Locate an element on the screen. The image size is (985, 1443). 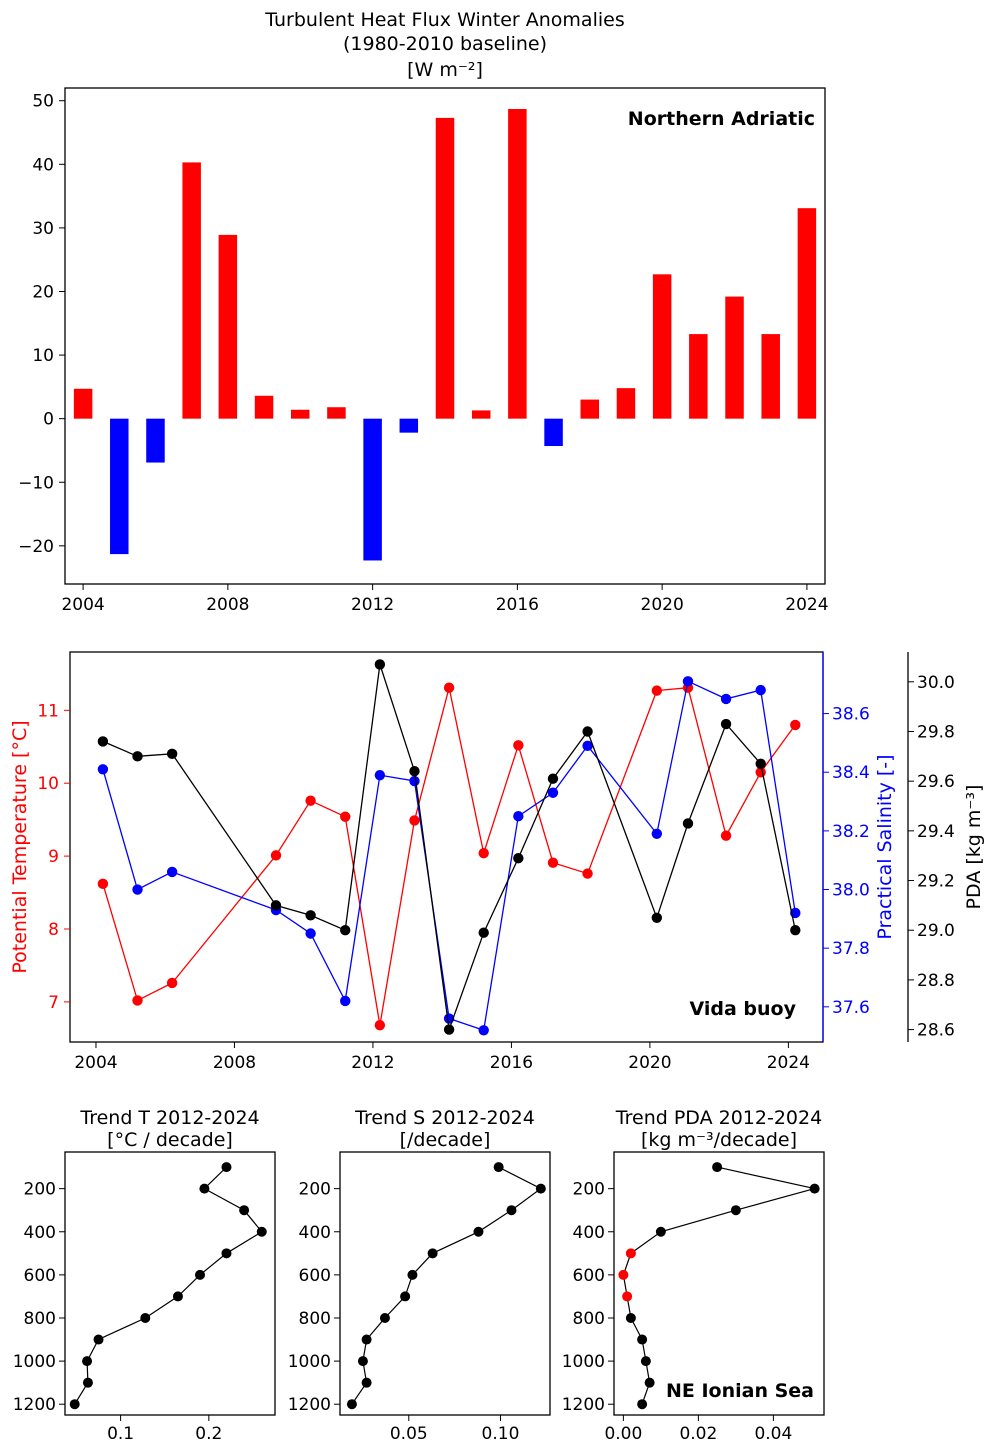
x-tick-label: 2020 is located at coordinates (662, 605).